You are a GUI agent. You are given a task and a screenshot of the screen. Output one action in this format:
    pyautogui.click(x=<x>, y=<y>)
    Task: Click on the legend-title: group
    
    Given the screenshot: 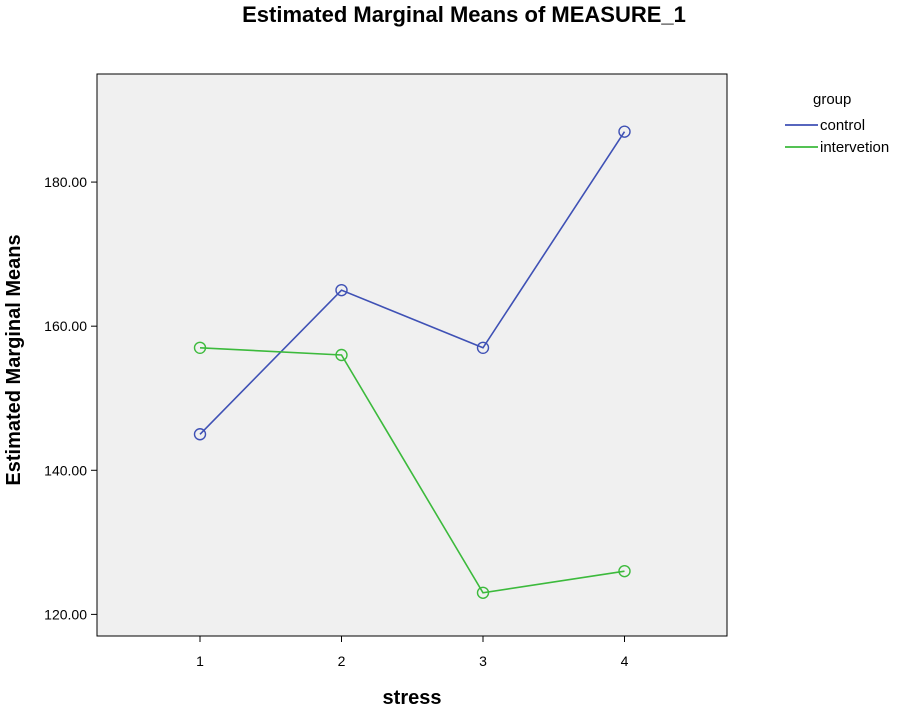 What is the action you would take?
    pyautogui.click(x=832, y=99)
    